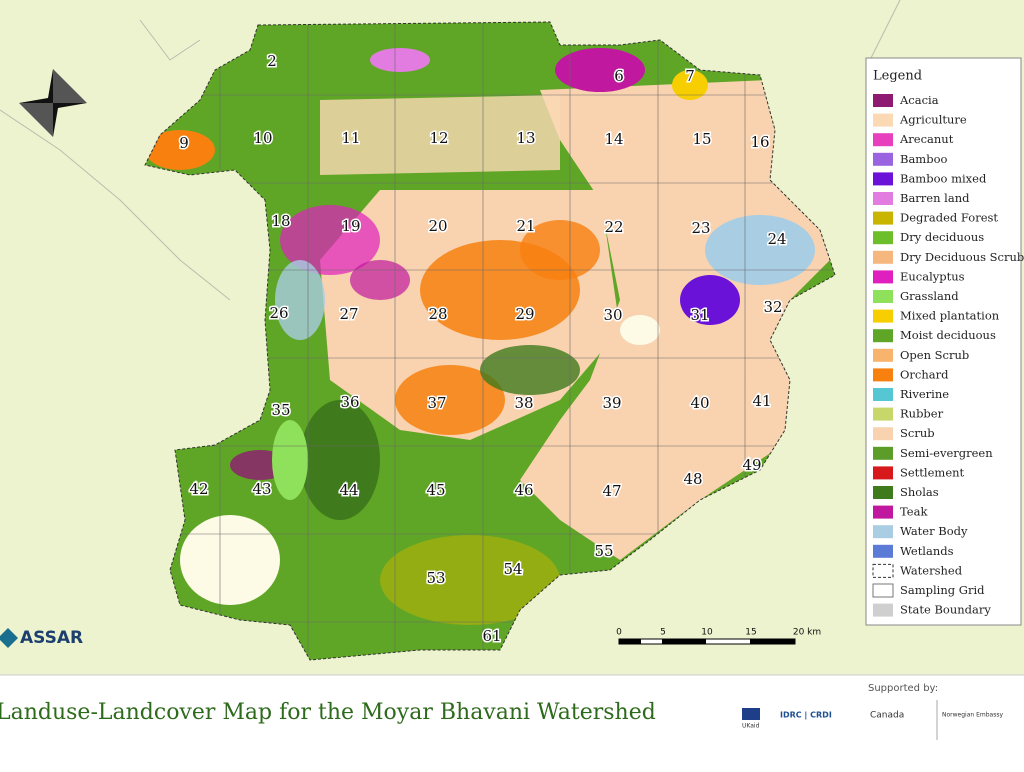  What do you see at coordinates (611, 403) in the screenshot?
I see `grid-label: 39` at bounding box center [611, 403].